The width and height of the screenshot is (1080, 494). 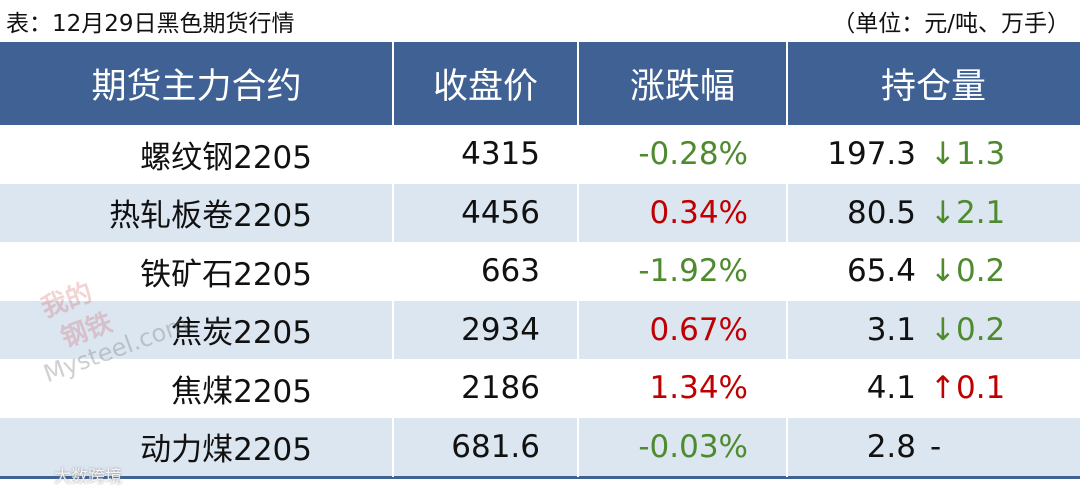 I want to click on contract-name: 焦煤2205, so click(x=241, y=391).